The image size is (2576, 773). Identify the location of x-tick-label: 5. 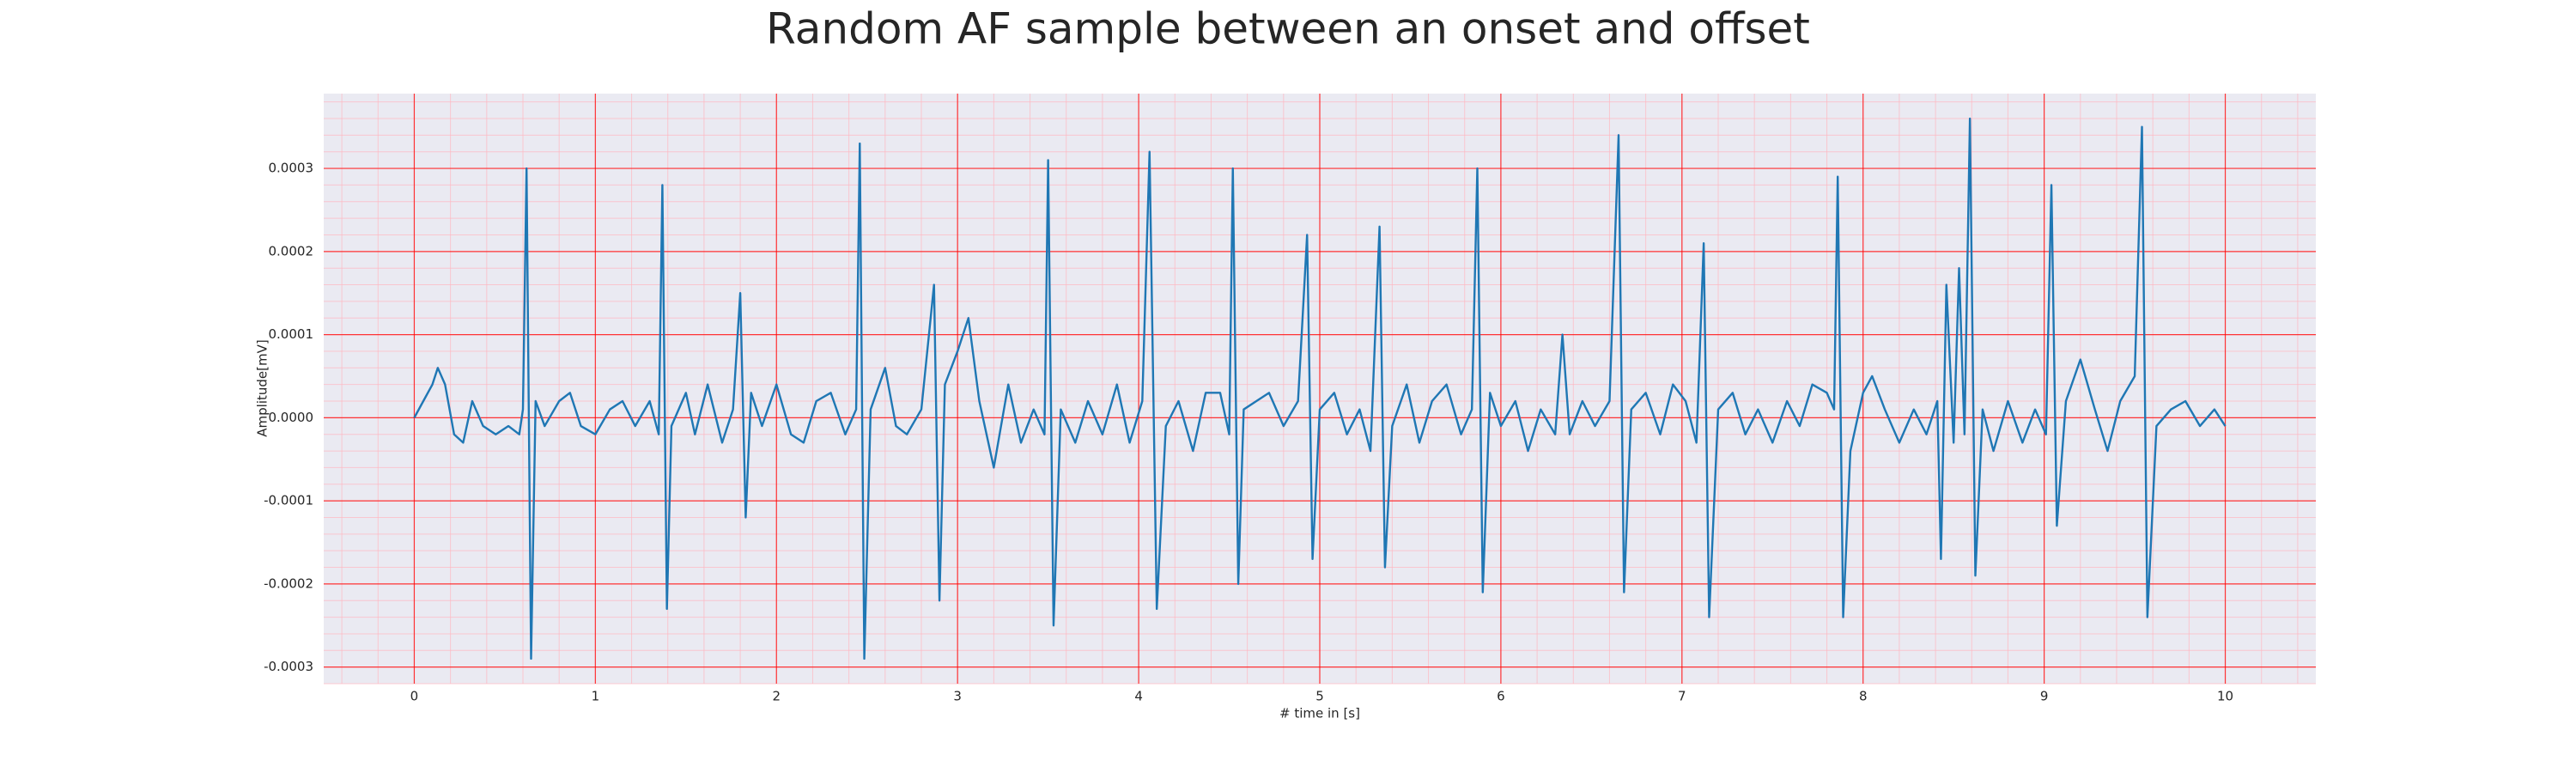
(1319, 696).